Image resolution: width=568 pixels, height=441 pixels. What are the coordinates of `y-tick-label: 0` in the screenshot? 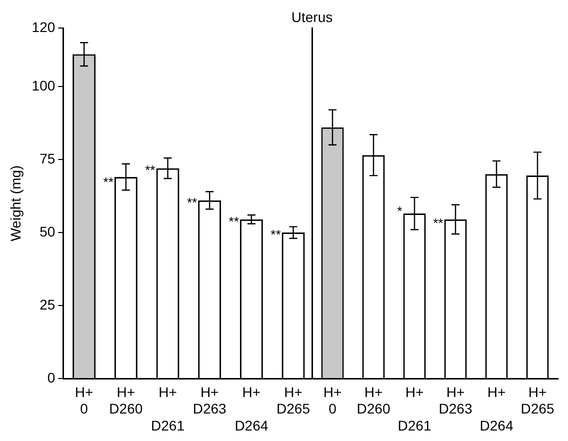 It's located at (51, 377).